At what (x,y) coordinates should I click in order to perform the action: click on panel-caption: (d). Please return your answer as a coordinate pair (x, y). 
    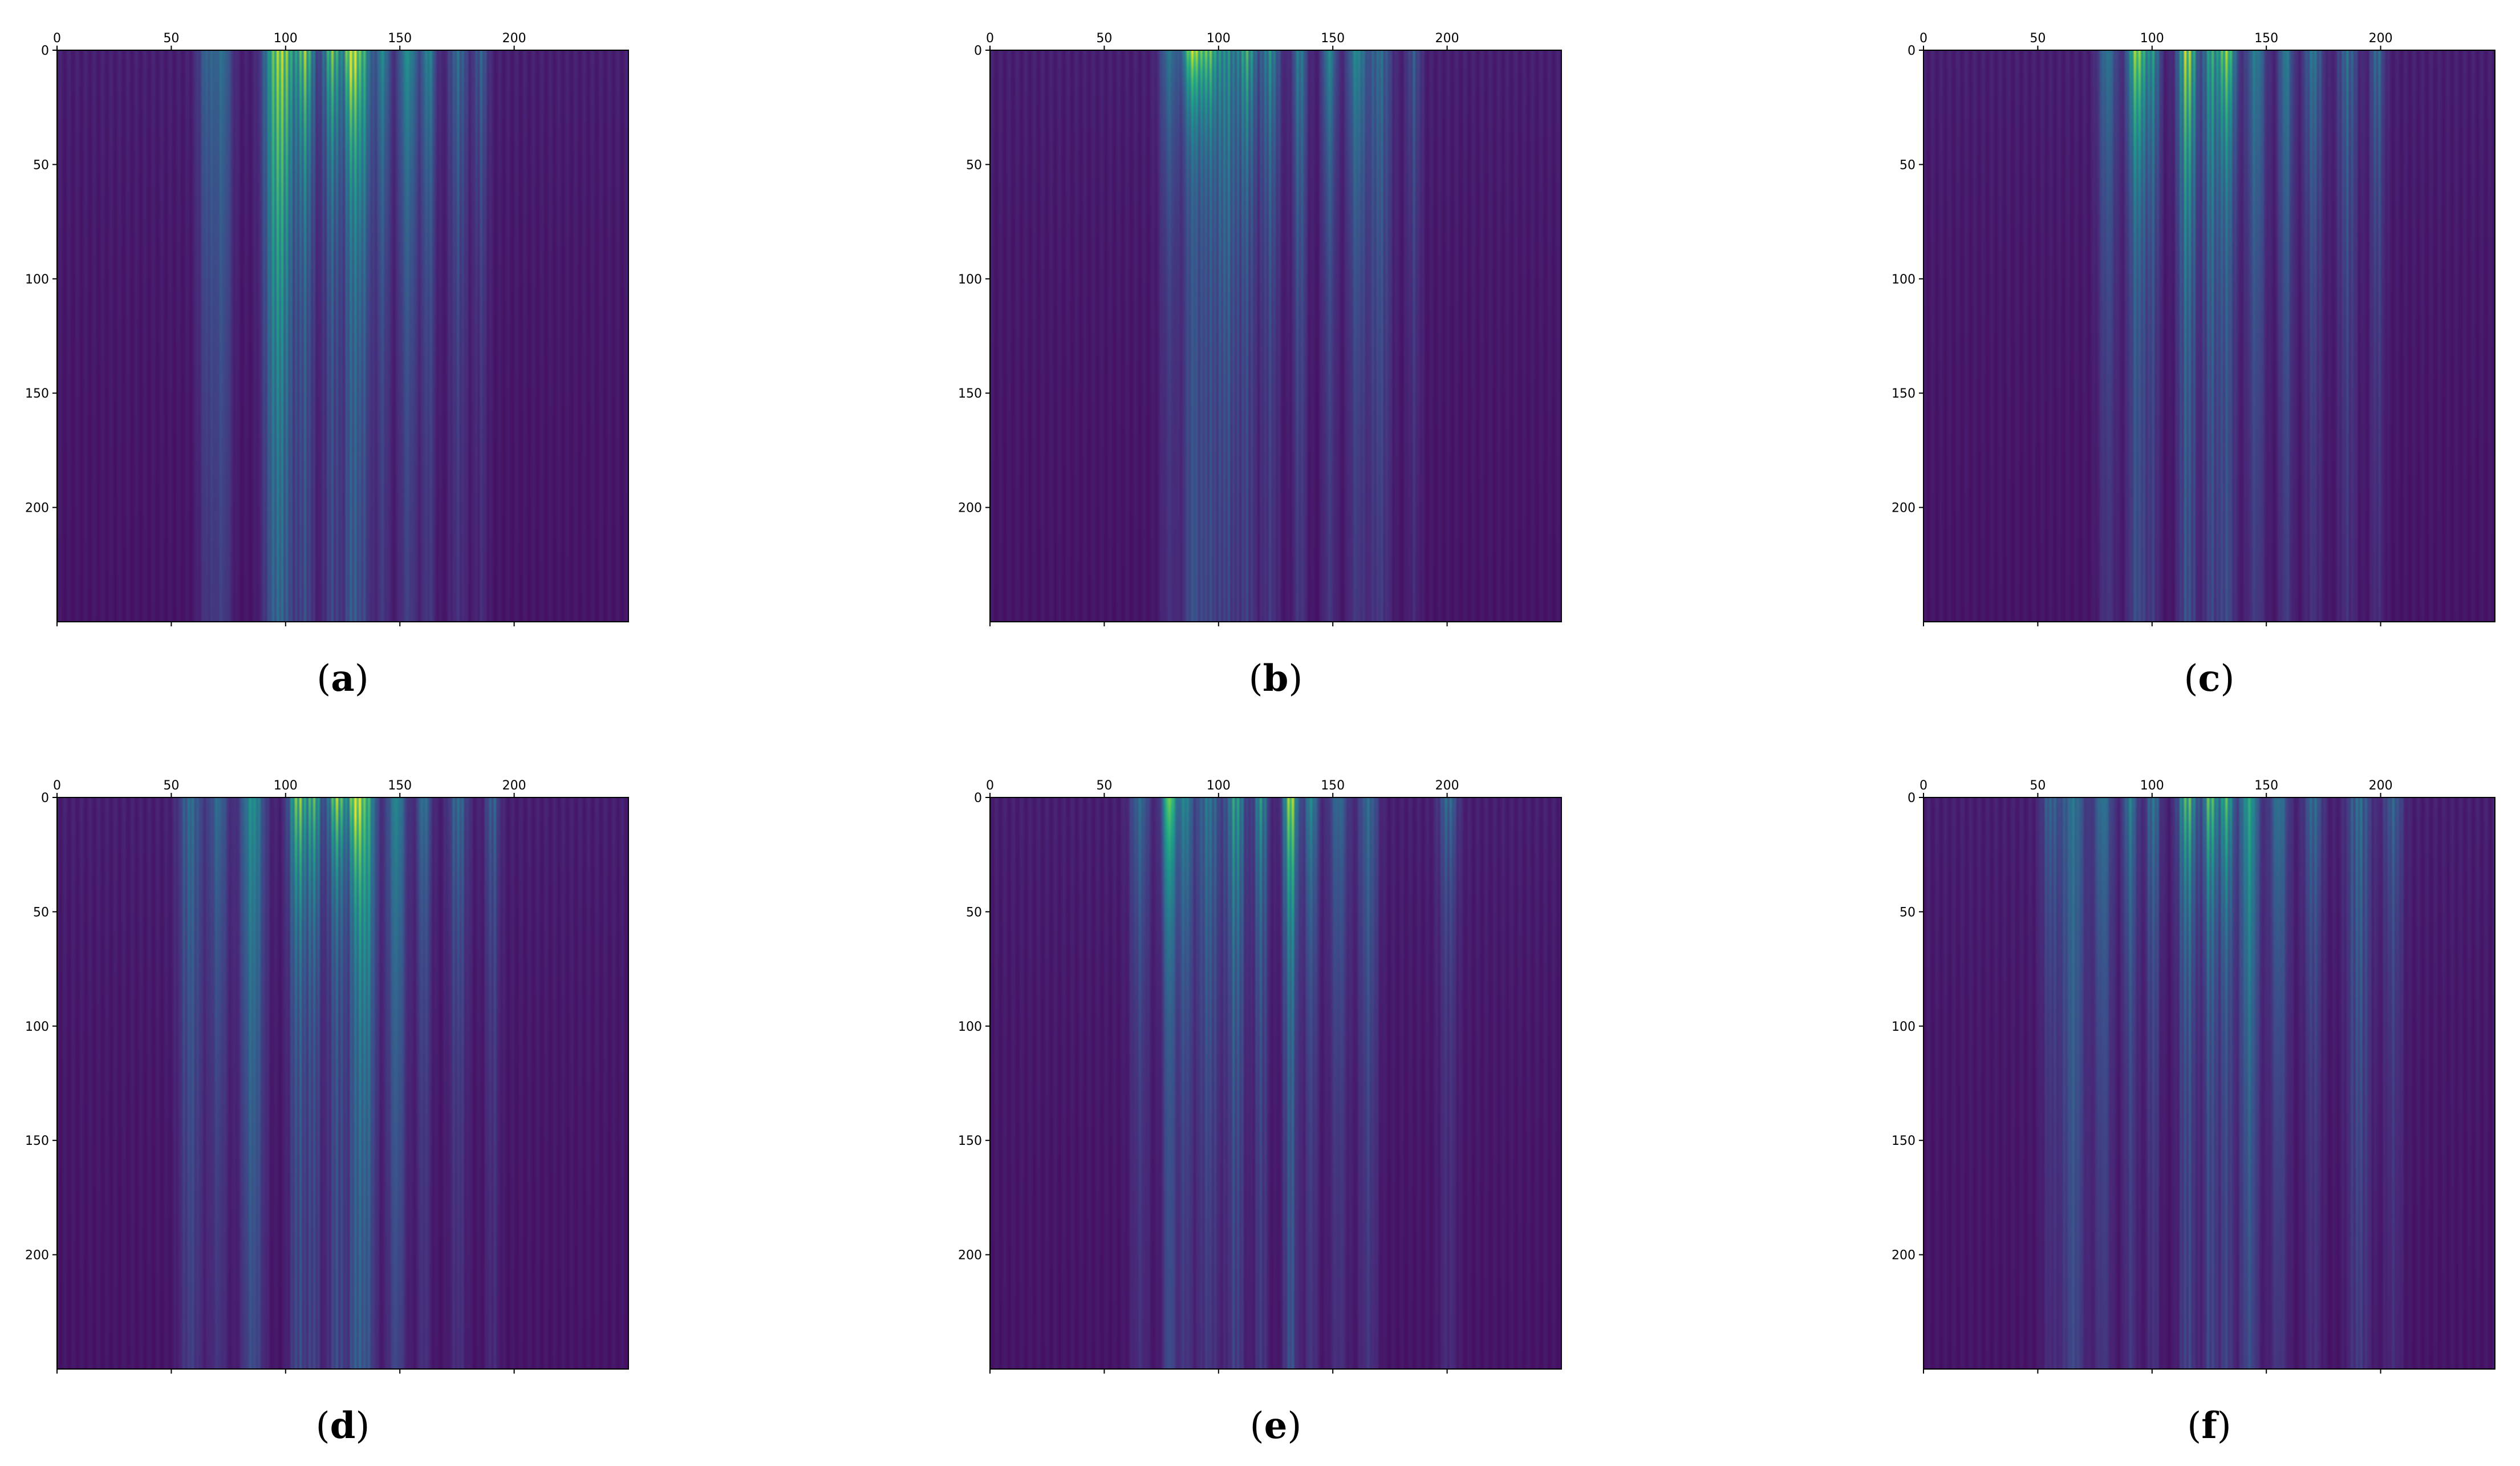
    Looking at the image, I should click on (342, 1425).